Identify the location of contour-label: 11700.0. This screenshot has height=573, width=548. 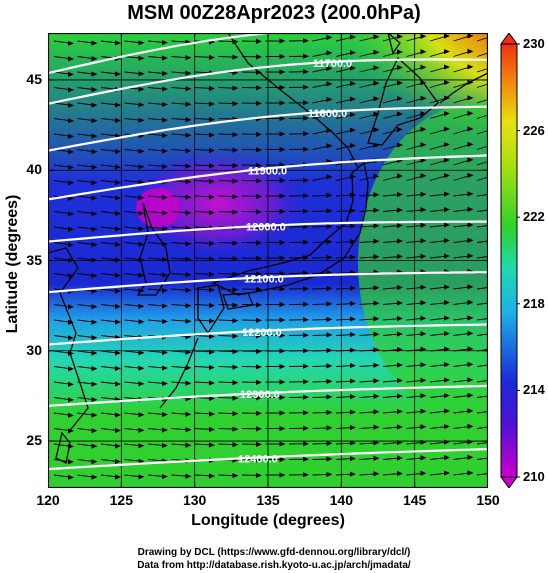
(332, 64).